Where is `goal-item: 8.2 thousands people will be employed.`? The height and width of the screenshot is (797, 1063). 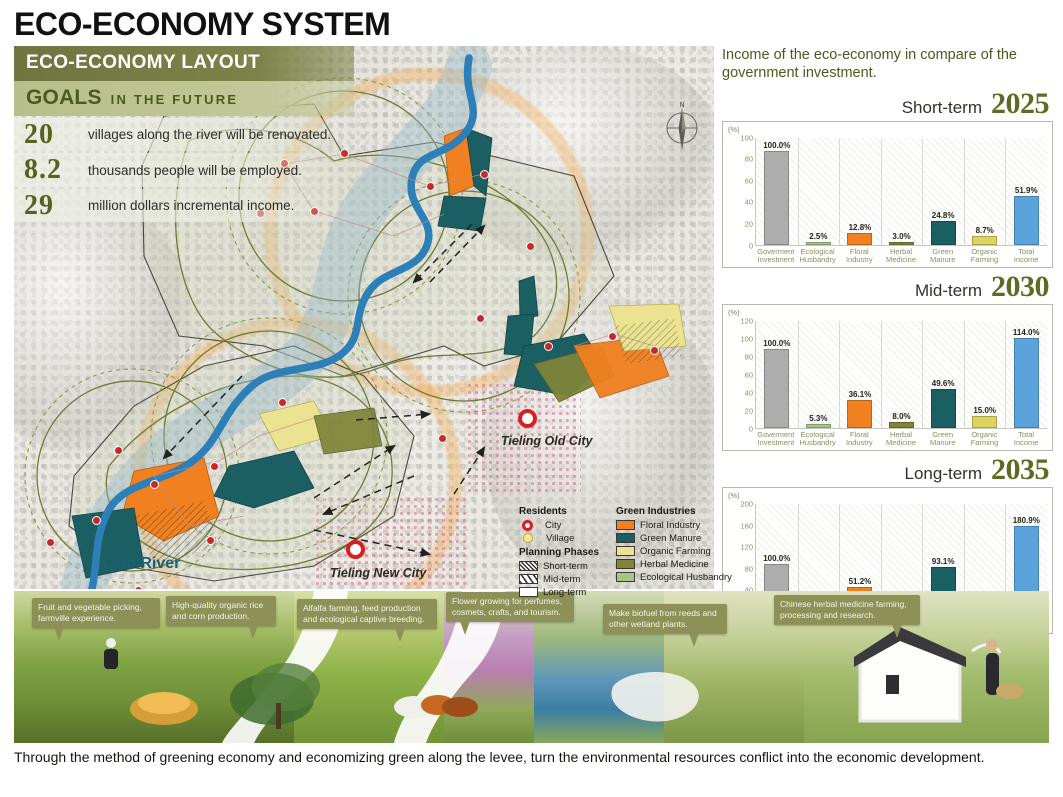
goal-item: 8.2 thousands people will be employed. is located at coordinates (184, 170).